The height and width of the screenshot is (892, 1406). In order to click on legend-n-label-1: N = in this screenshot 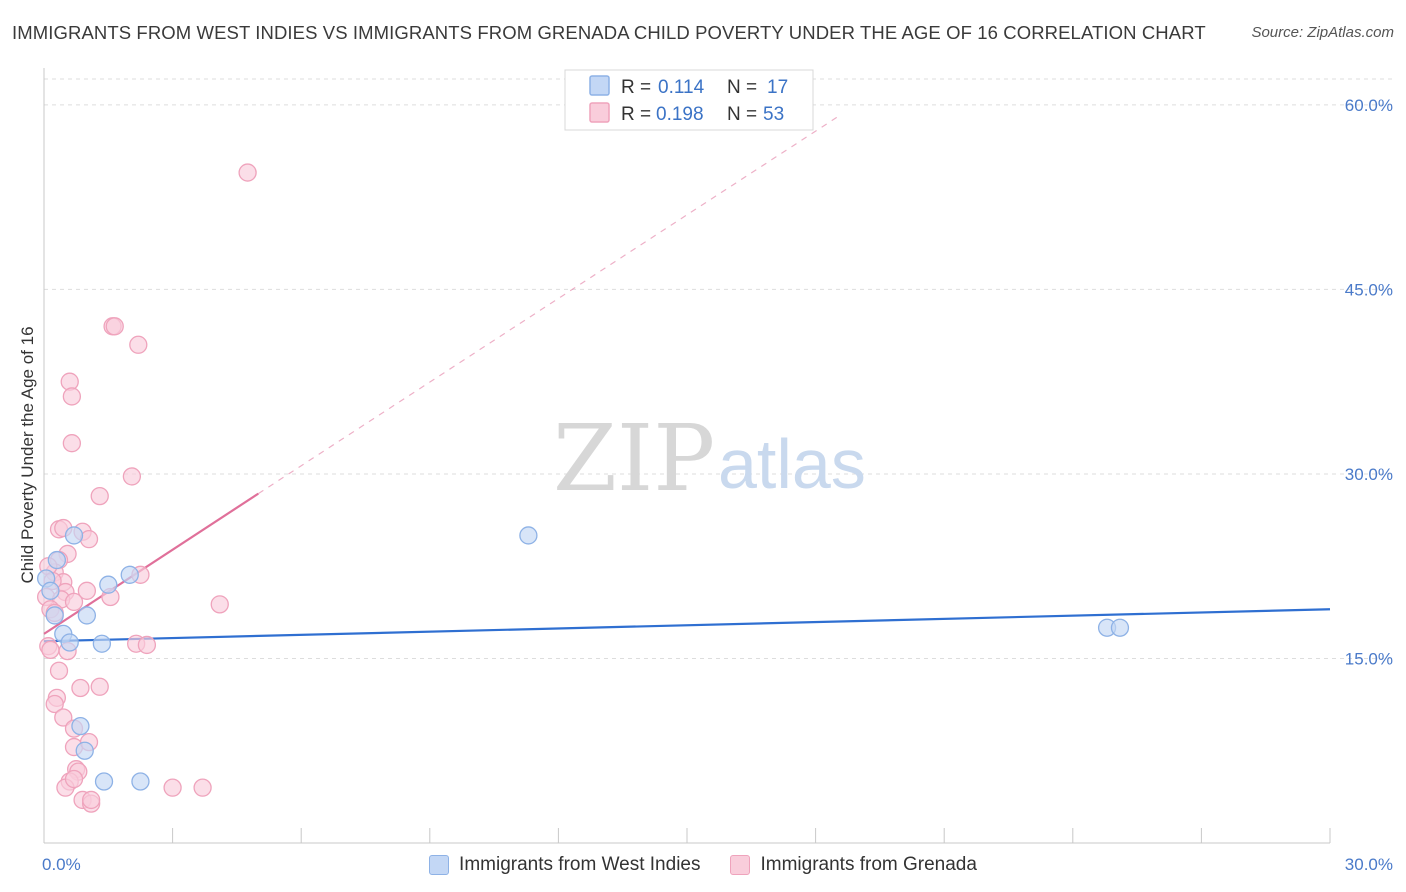, I will do `click(742, 87)`.